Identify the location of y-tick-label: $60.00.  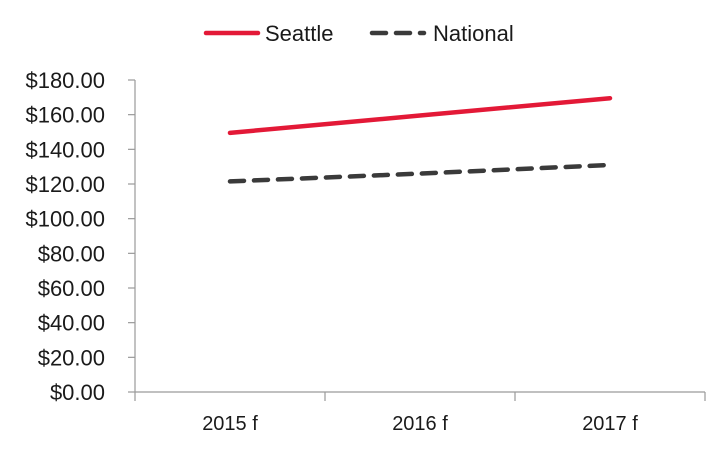
(71, 288).